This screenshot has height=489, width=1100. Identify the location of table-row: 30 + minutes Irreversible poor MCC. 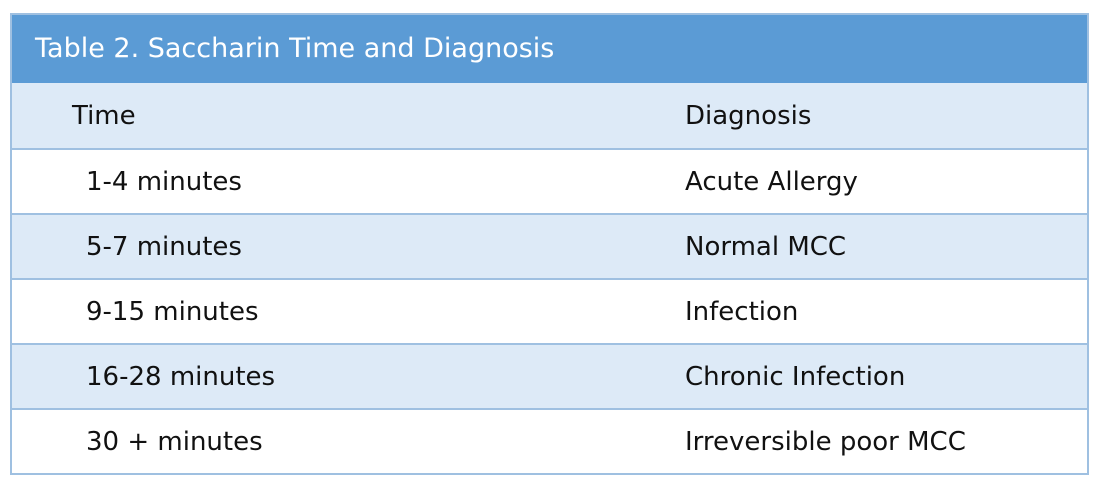
(549, 440).